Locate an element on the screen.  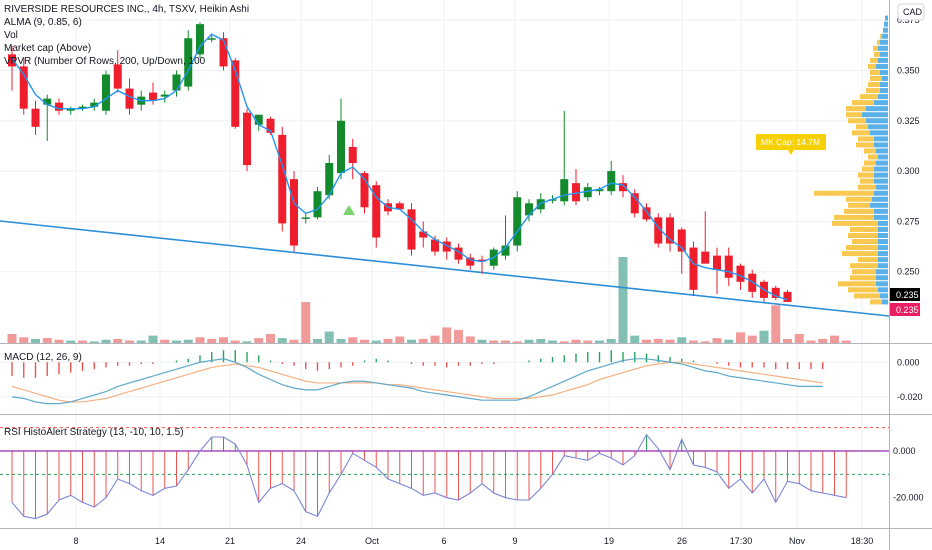
indicator-market-cap: Market cap (Above) is located at coordinates (48, 48).